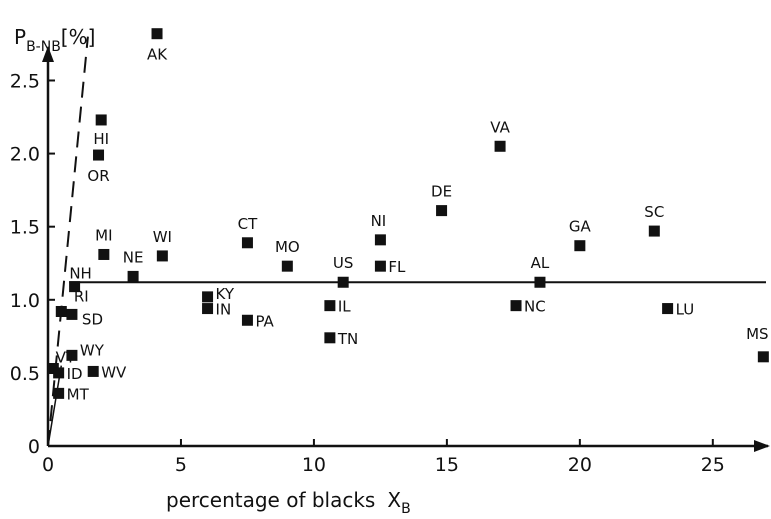  What do you see at coordinates (81, 296) in the screenshot?
I see `point-label: RI` at bounding box center [81, 296].